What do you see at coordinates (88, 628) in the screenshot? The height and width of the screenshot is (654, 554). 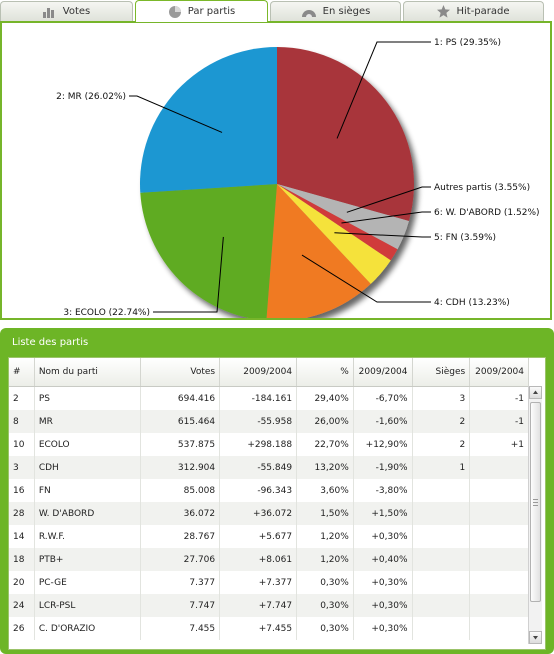 I see `row-party-name: C. D'ORAZIO` at bounding box center [88, 628].